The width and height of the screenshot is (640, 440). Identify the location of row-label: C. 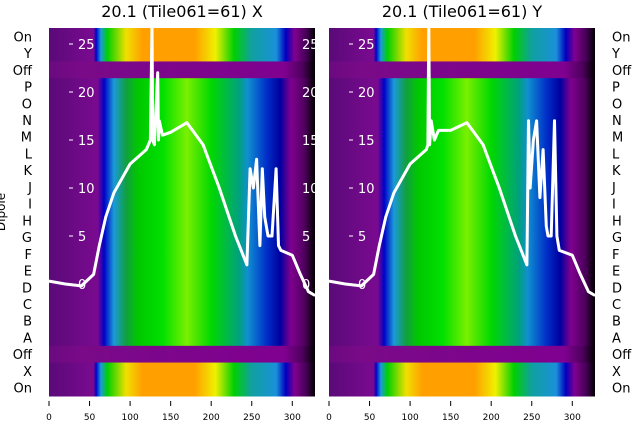
(27, 305).